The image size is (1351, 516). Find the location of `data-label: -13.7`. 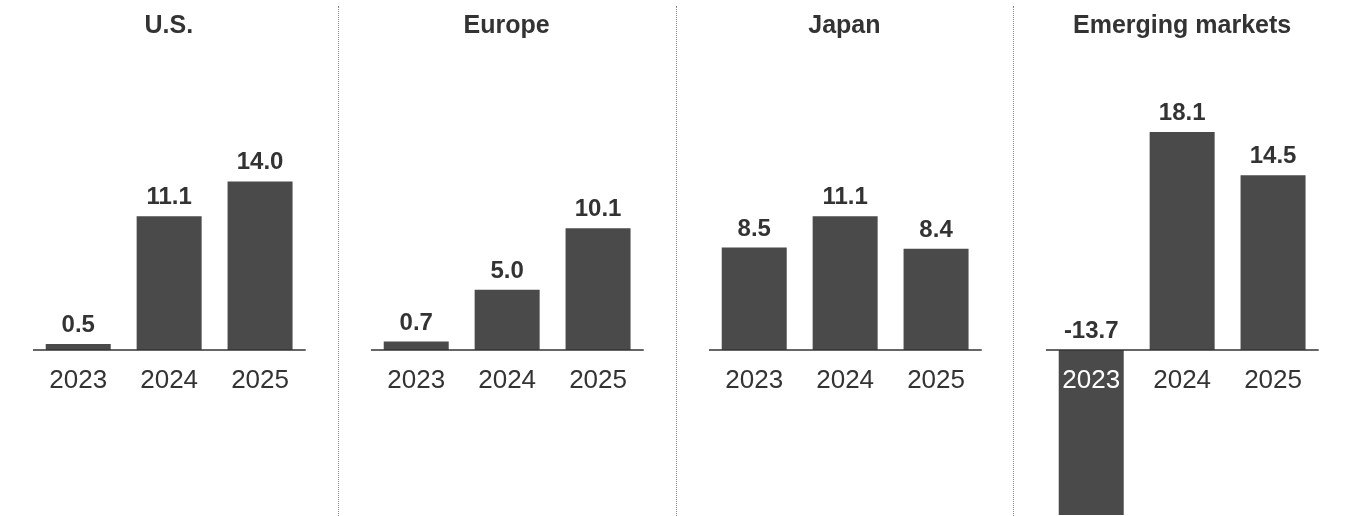

data-label: -13.7 is located at coordinates (1091, 329).